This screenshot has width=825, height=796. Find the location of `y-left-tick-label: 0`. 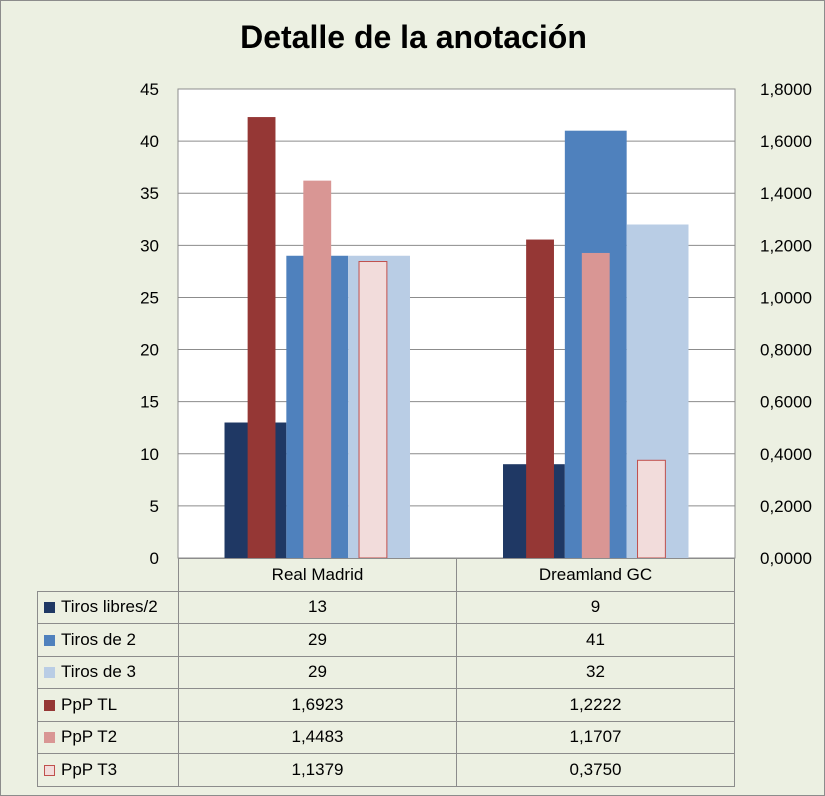

y-left-tick-label: 0 is located at coordinates (154, 558).